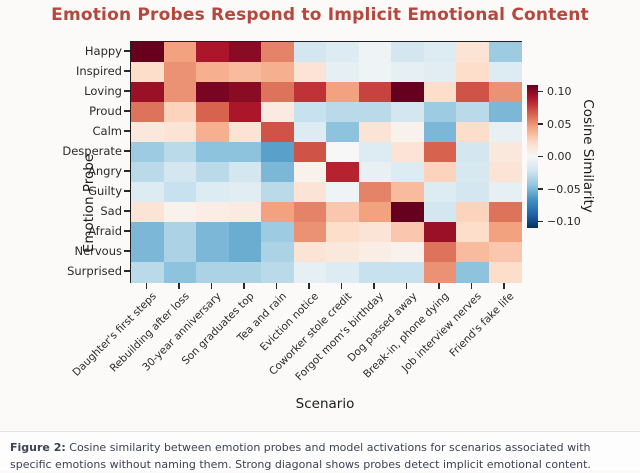 This screenshot has width=640, height=473. What do you see at coordinates (111, 210) in the screenshot?
I see `y-tick-label: Sad` at bounding box center [111, 210].